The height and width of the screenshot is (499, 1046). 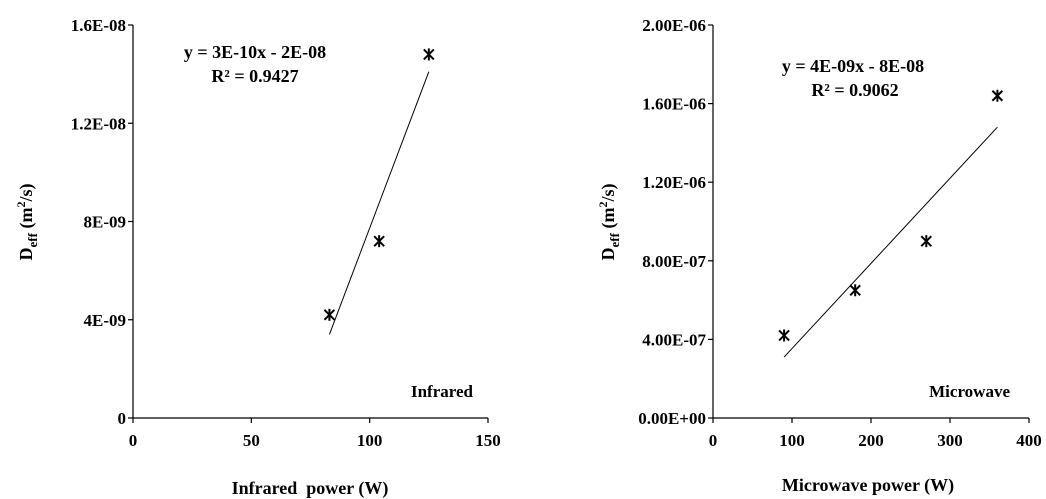 I want to click on y-tick-label: 1.6E-08, so click(x=98, y=25).